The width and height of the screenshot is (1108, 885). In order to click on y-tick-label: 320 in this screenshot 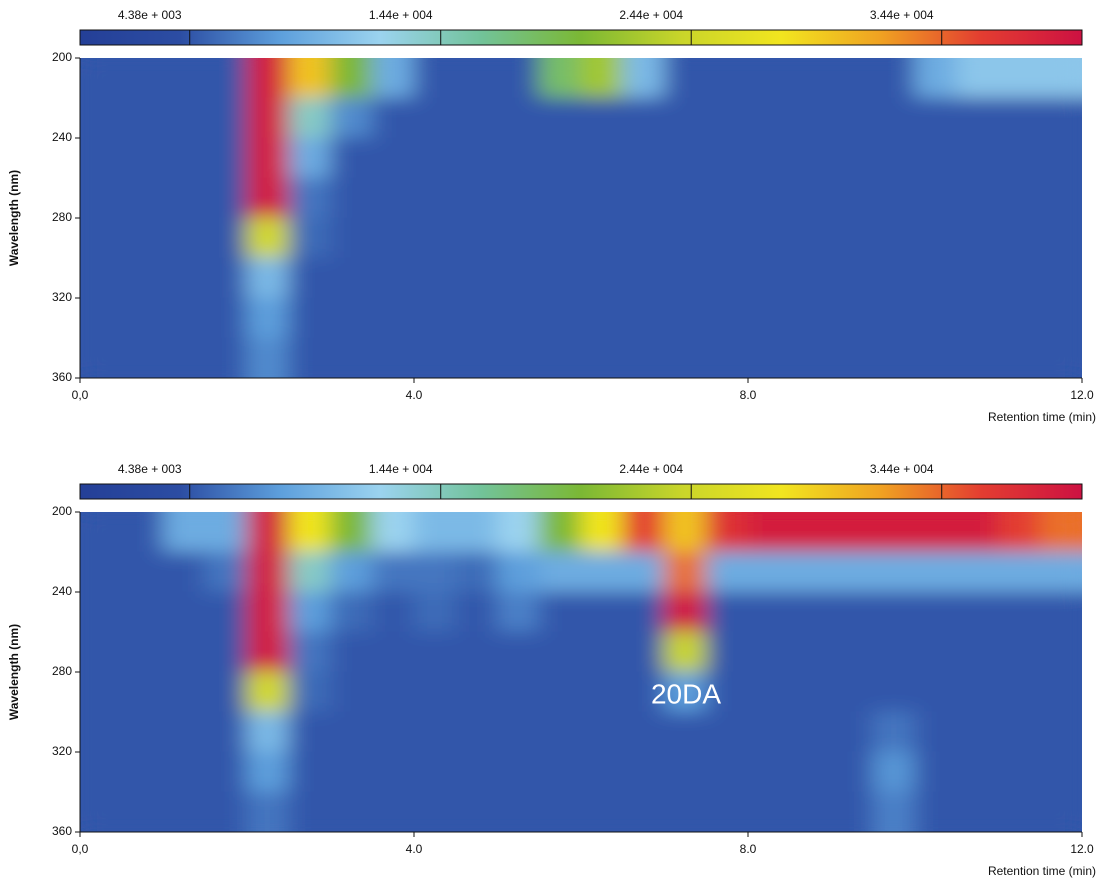, I will do `click(62, 751)`.